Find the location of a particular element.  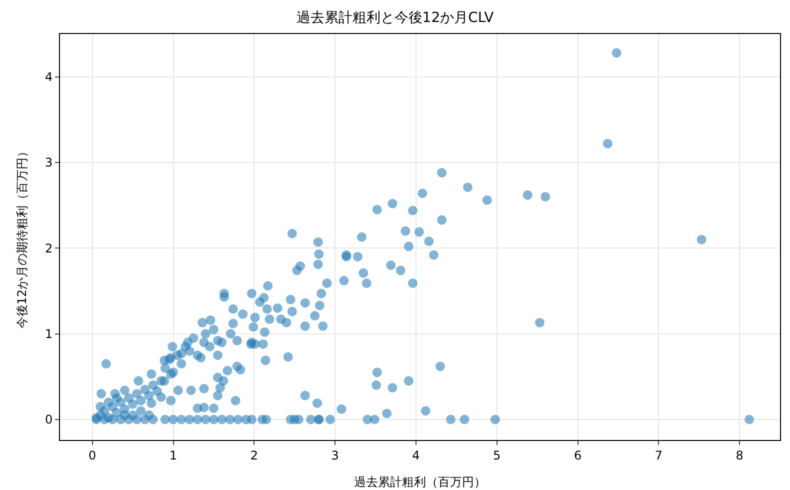

x-axis-title: 過去累計粗利（百万円） is located at coordinates (420, 482).